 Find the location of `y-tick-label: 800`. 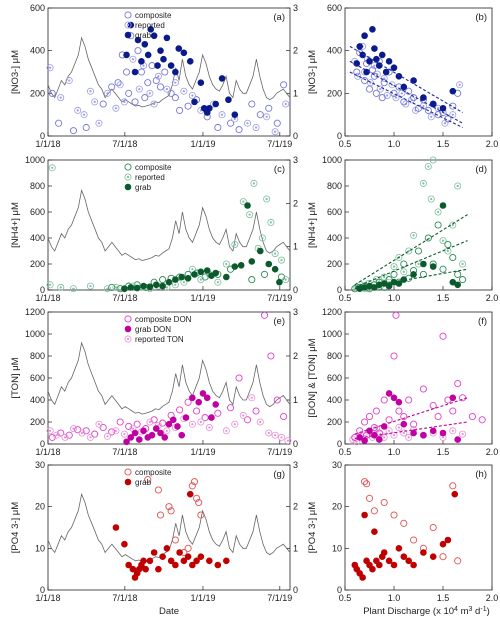

y-tick-label: 800 is located at coordinates (37, 356).